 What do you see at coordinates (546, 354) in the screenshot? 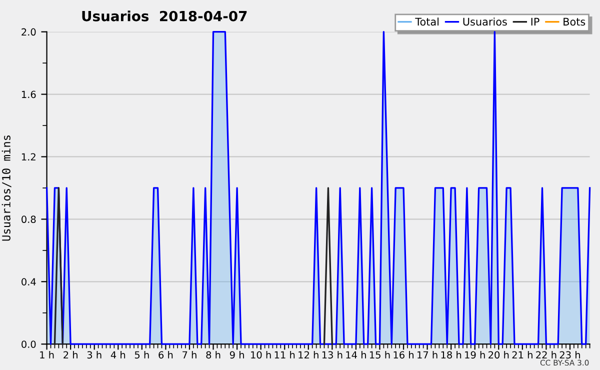
I see `x-tick-label: 22 h` at bounding box center [546, 354].